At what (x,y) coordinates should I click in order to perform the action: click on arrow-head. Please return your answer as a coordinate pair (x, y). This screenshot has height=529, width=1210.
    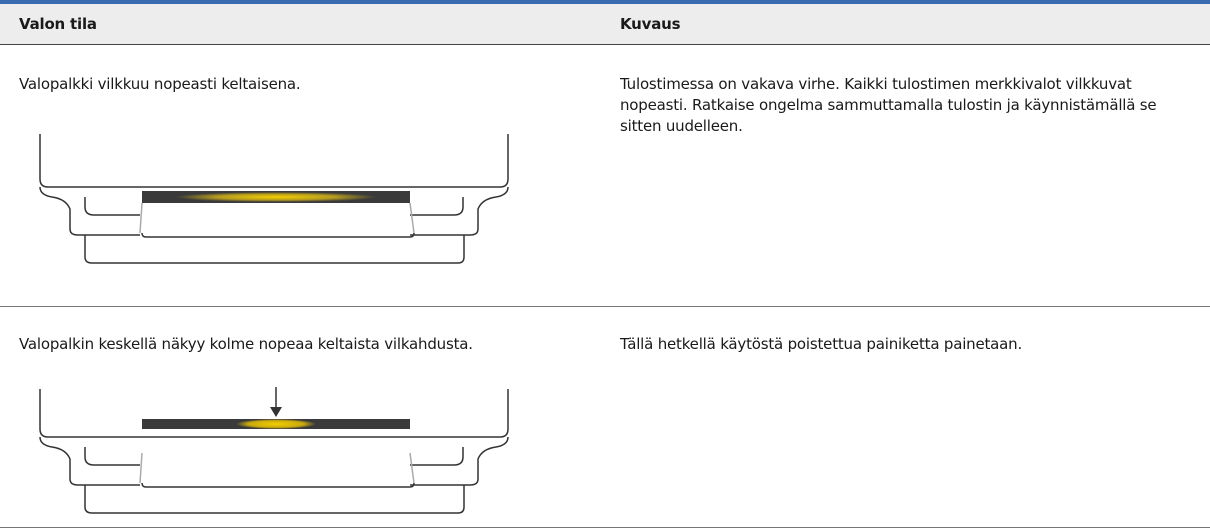
    Looking at the image, I should click on (276, 412).